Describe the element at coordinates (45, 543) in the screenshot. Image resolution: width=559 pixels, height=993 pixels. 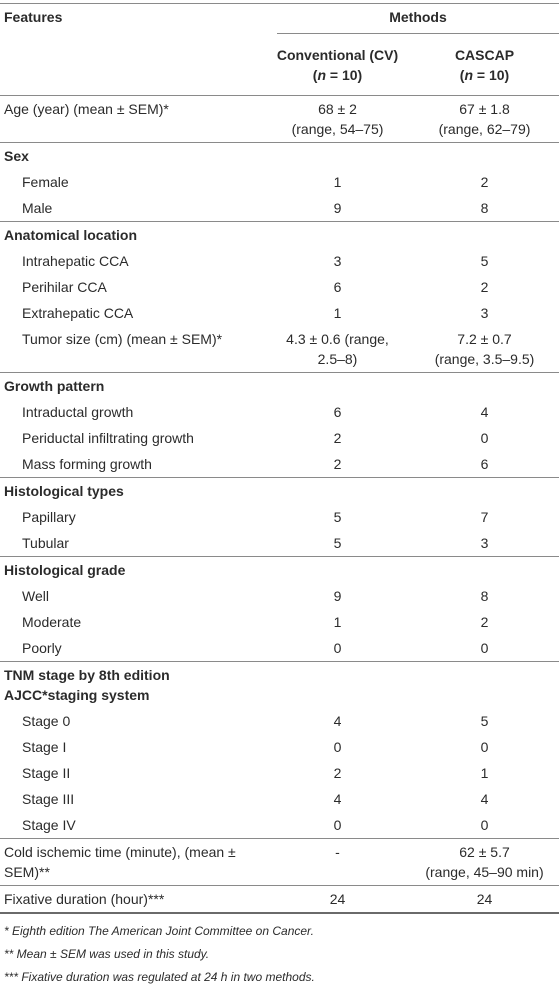
I see `label-line: Tubular` at that location.